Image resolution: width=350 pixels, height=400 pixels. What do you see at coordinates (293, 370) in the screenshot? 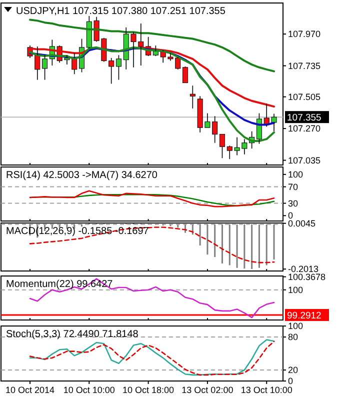
I see `y-tick-label: 20` at bounding box center [293, 370].